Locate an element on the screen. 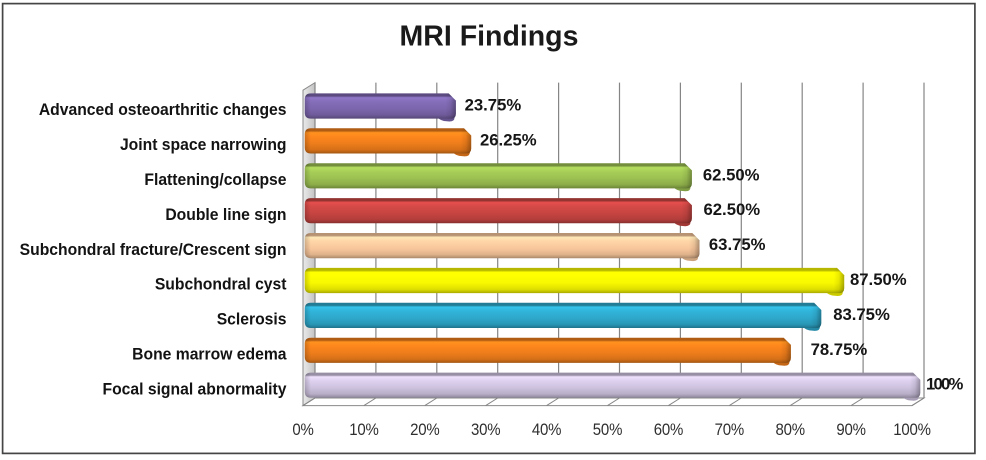 Image resolution: width=986 pixels, height=460 pixels. svg-text:Advanced osteoarthritic change: Advanced osteoarthritic changes is located at coordinates (163, 110).